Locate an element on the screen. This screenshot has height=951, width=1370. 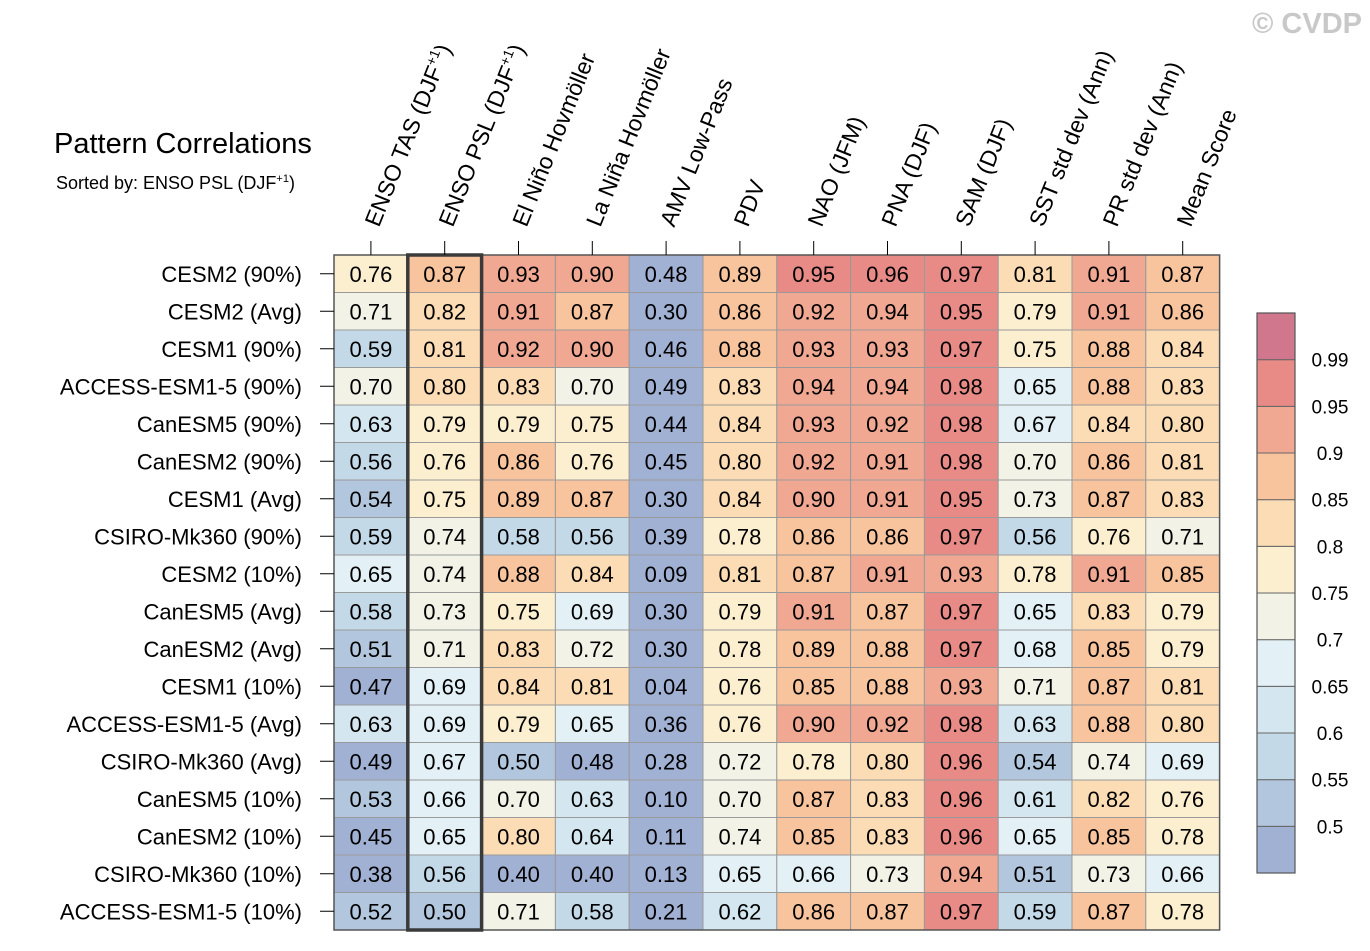
cell-value: 0.11 is located at coordinates (666, 836).